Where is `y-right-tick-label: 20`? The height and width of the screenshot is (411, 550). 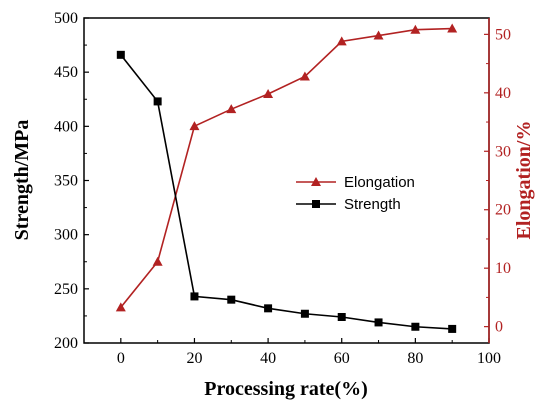 y-right-tick-label: 20 is located at coordinates (503, 210).